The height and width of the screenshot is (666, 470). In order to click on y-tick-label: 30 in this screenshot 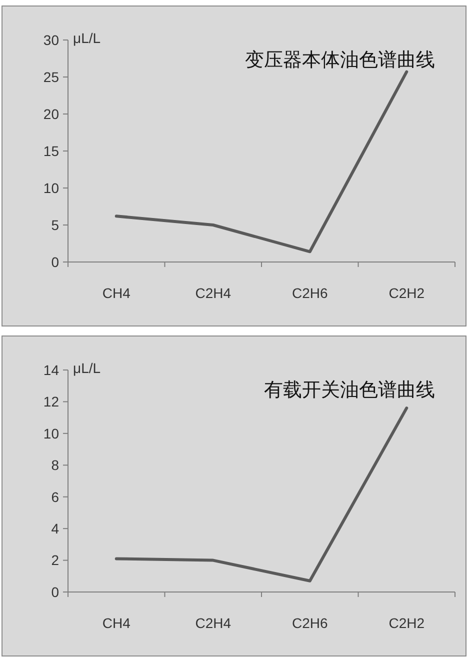, I will do `click(51, 40)`.